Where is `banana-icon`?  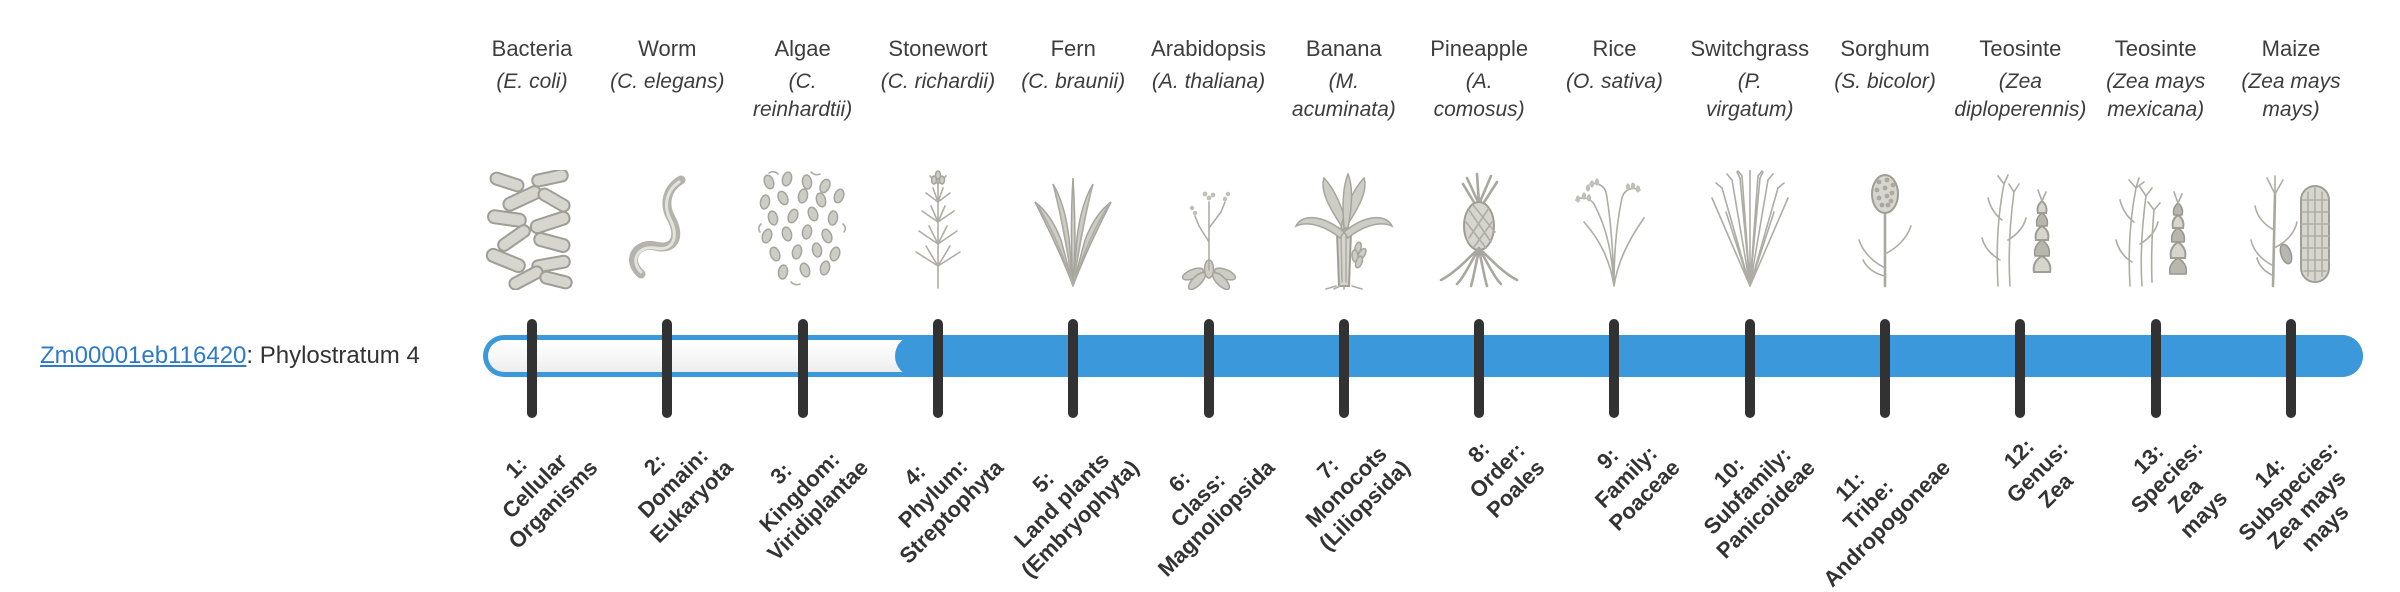 banana-icon is located at coordinates (1344, 229).